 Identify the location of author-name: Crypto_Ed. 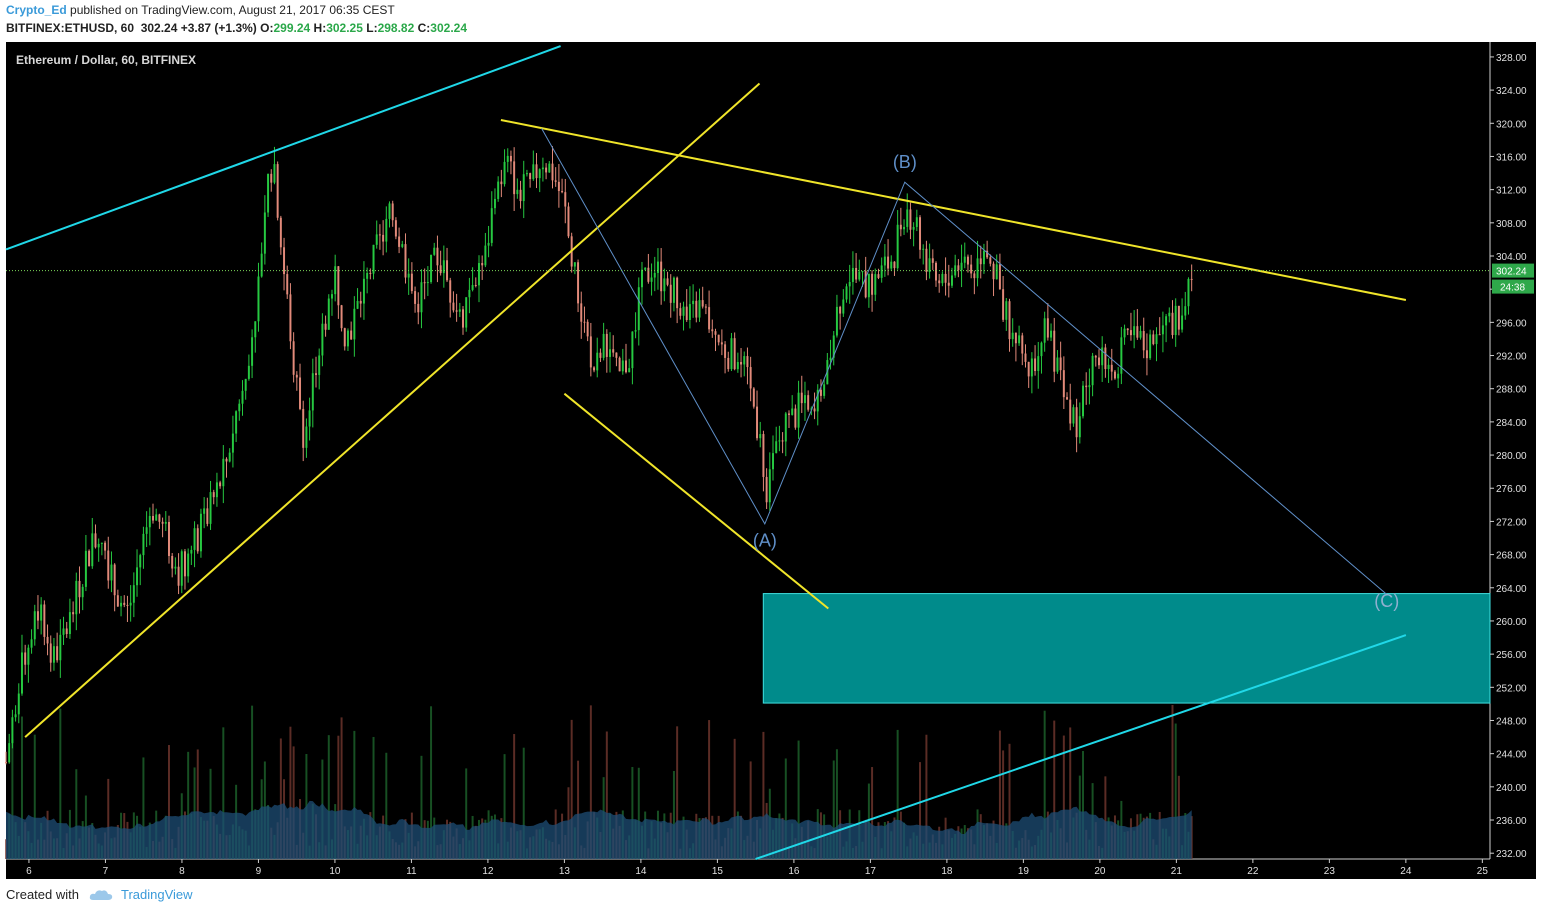
(36, 10).